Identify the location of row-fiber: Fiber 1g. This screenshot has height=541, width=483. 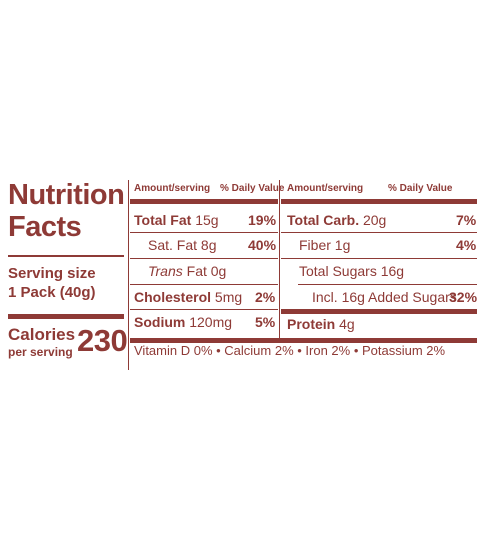
(324, 245).